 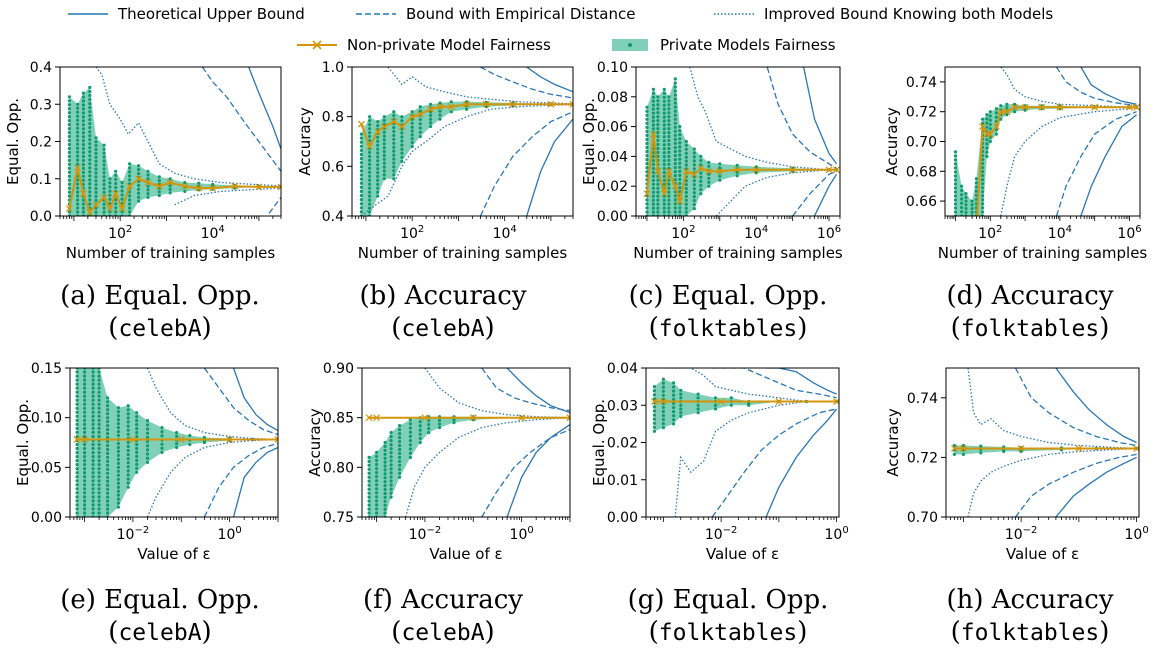 What do you see at coordinates (213, 233) in the screenshot?
I see `x-tick-label: 104` at bounding box center [213, 233].